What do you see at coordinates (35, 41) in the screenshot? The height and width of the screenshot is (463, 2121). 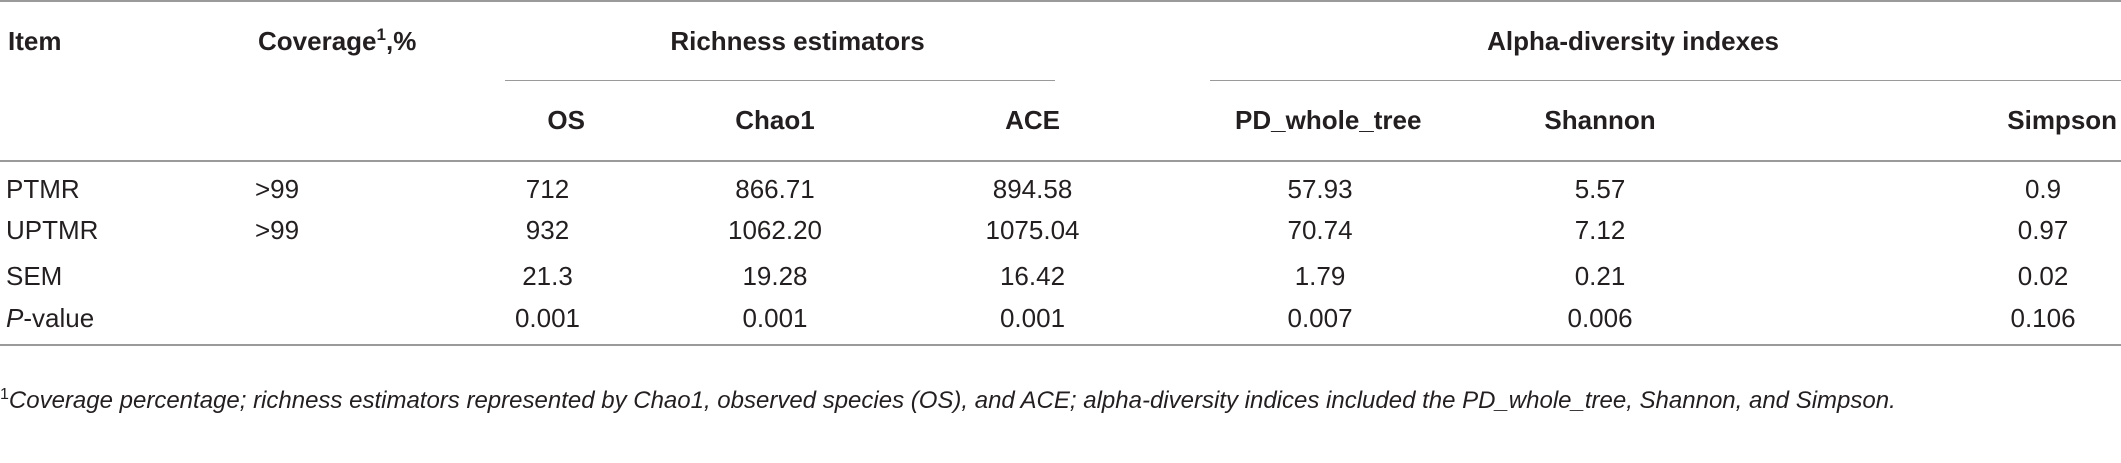 I see `header-item: Item` at bounding box center [35, 41].